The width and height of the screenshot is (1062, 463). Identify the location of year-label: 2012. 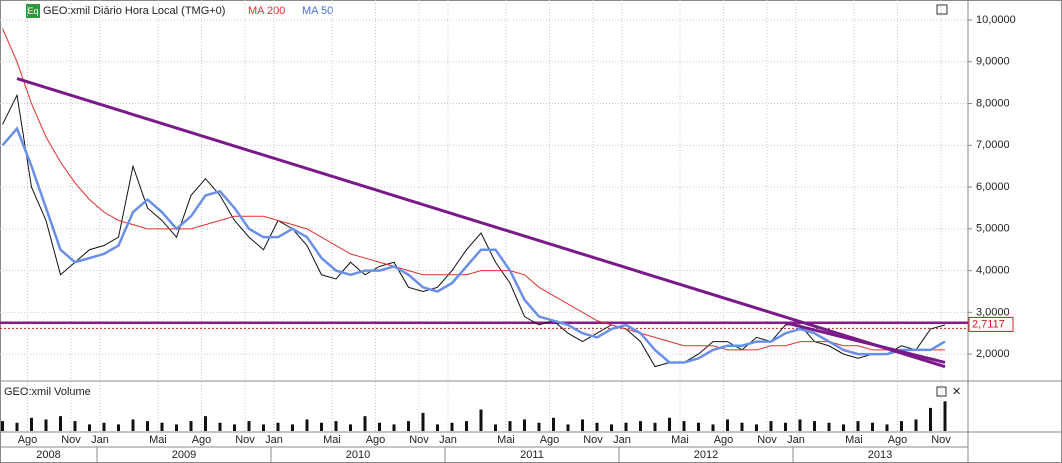
(706, 455).